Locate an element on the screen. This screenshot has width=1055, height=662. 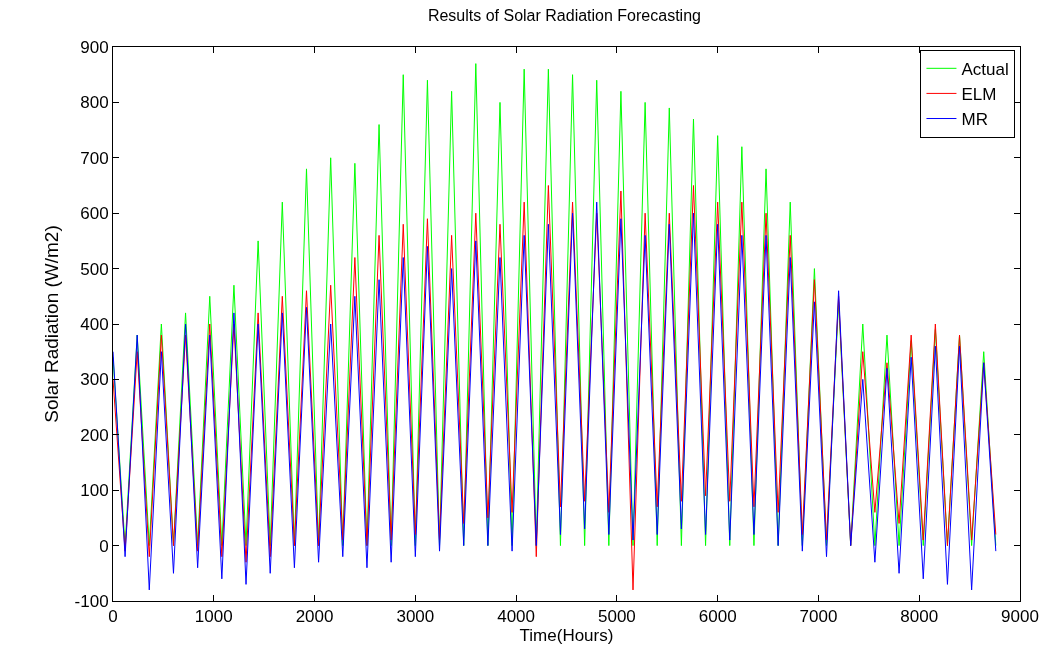
x-tick-label: 4000 is located at coordinates (516, 617).